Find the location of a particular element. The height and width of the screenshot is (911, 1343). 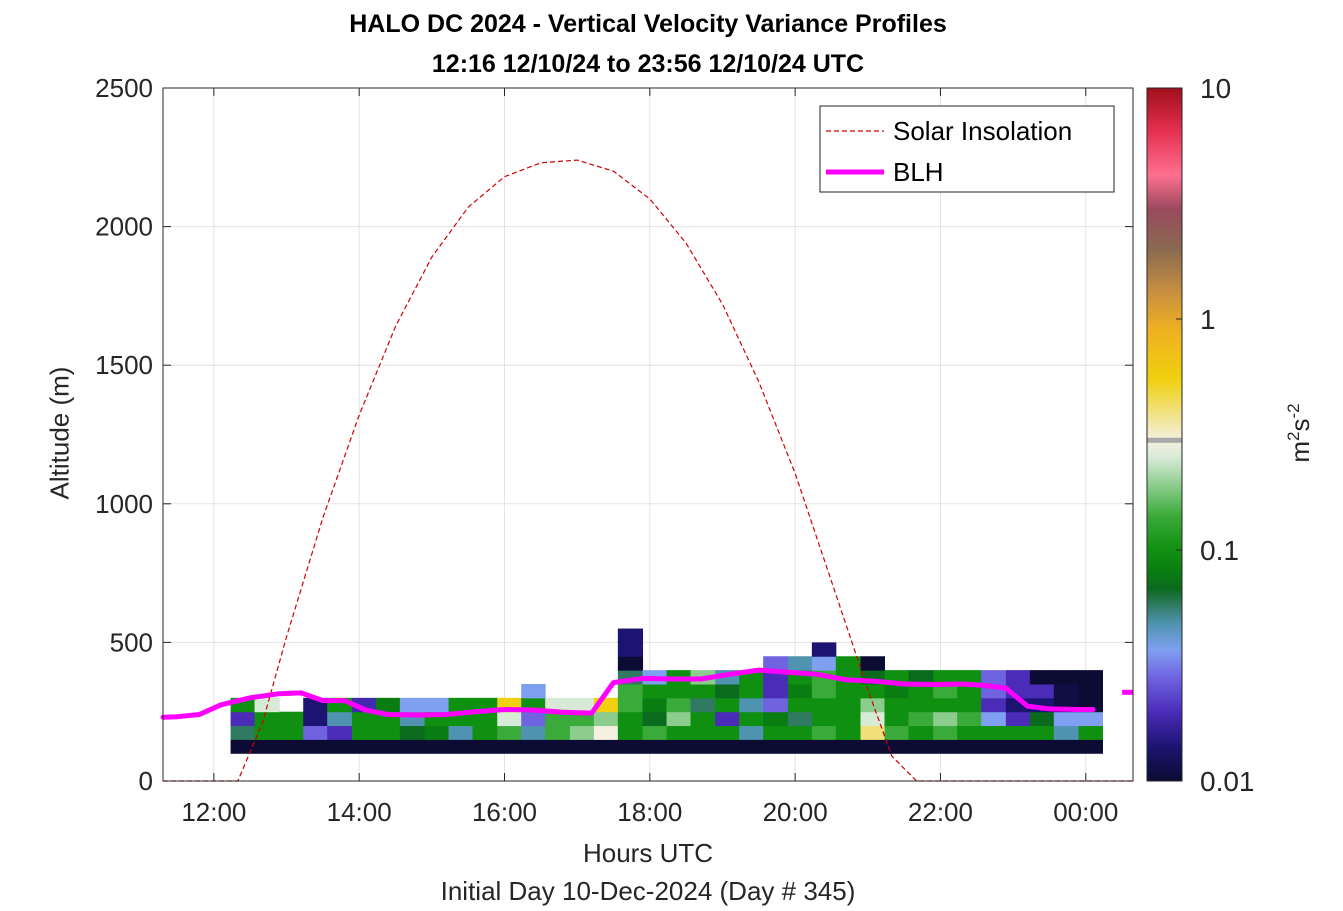

colorbar-frame is located at coordinates (1164, 434).